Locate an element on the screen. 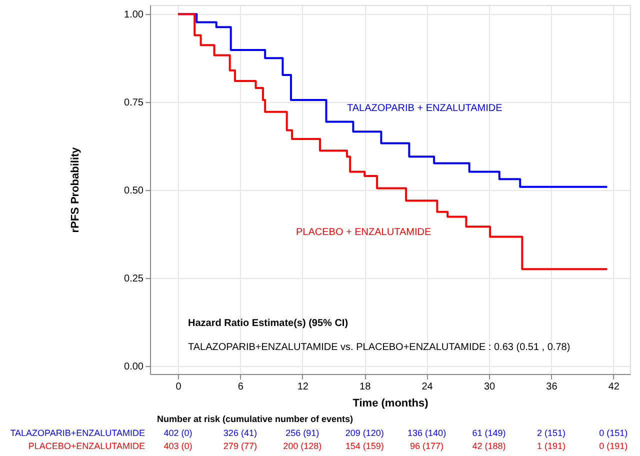 This screenshot has width=640, height=456. x-tick-label: 0 is located at coordinates (179, 387).